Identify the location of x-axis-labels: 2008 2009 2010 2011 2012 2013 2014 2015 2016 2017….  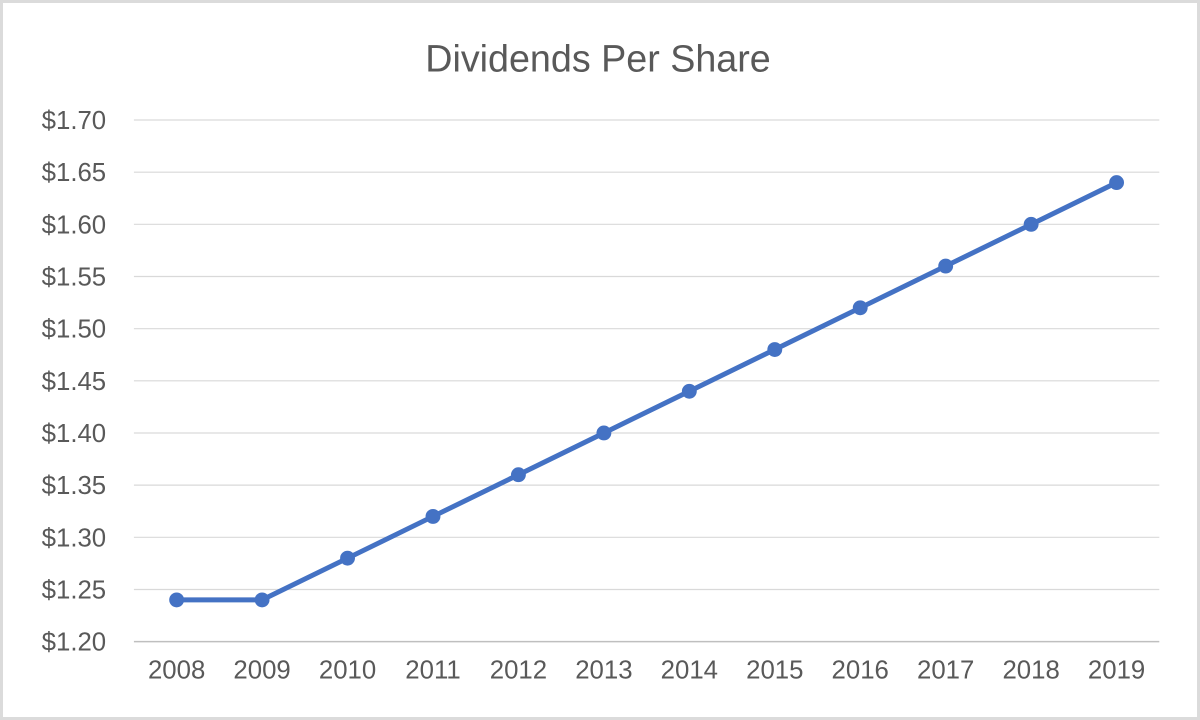
(646, 670).